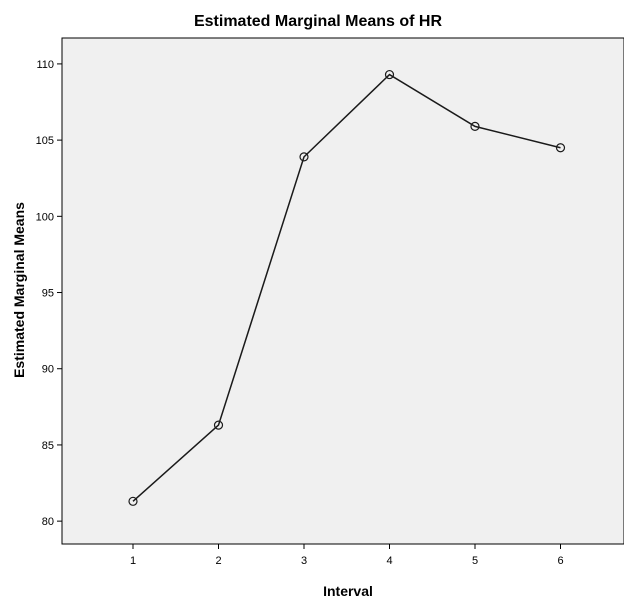 The image size is (624, 599). I want to click on x-tick-label-5: 5, so click(475, 561).